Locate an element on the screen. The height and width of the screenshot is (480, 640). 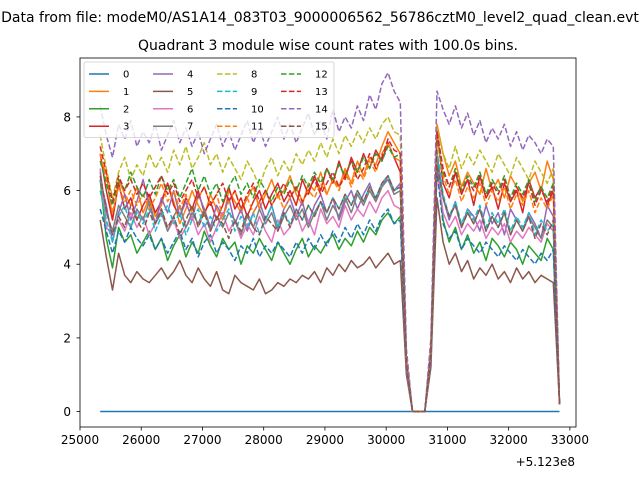
x-tick-label: 33000 is located at coordinates (570, 440).